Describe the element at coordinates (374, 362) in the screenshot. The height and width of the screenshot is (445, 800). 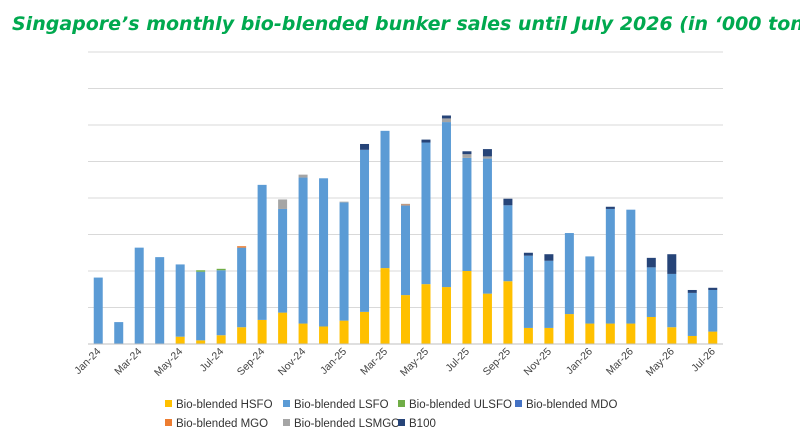
I see `x-tick-label: Mar-25` at that location.